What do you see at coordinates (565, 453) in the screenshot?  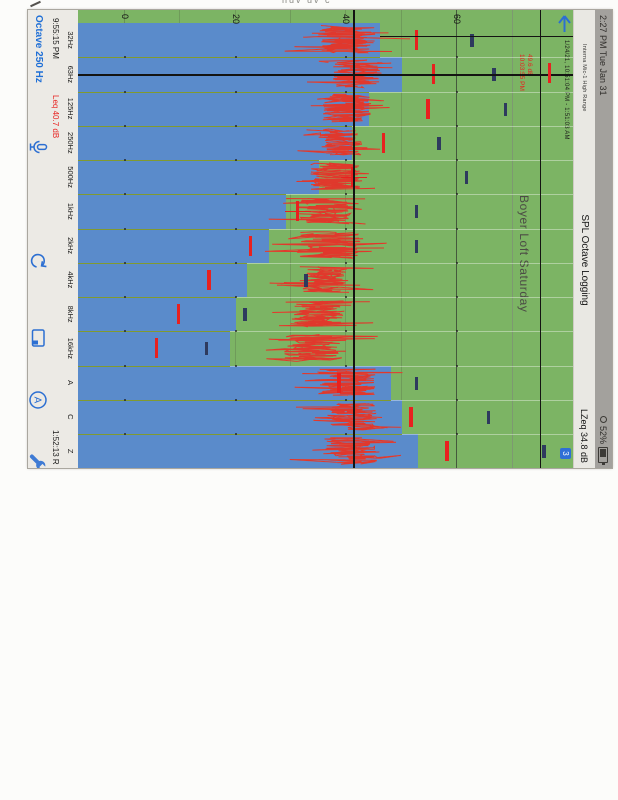 I see `corner-badge: 3` at bounding box center [565, 453].